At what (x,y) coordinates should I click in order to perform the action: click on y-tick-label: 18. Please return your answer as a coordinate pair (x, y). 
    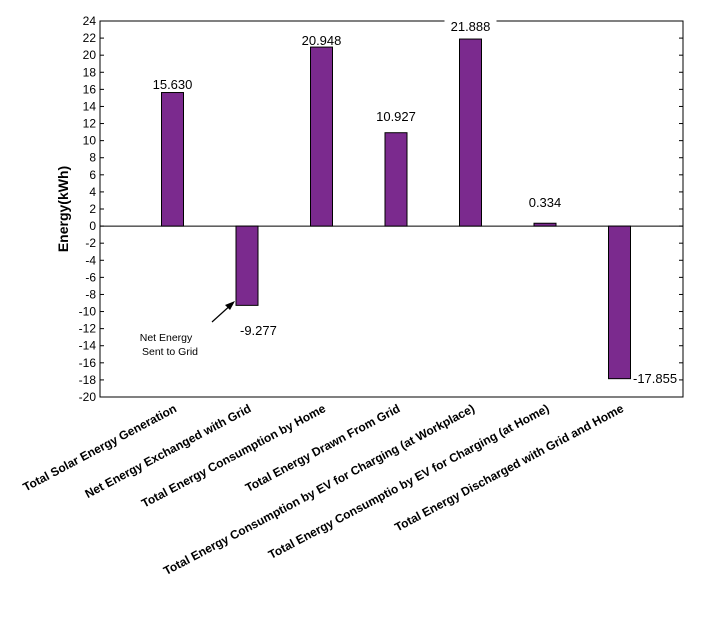
    Looking at the image, I should click on (90, 72).